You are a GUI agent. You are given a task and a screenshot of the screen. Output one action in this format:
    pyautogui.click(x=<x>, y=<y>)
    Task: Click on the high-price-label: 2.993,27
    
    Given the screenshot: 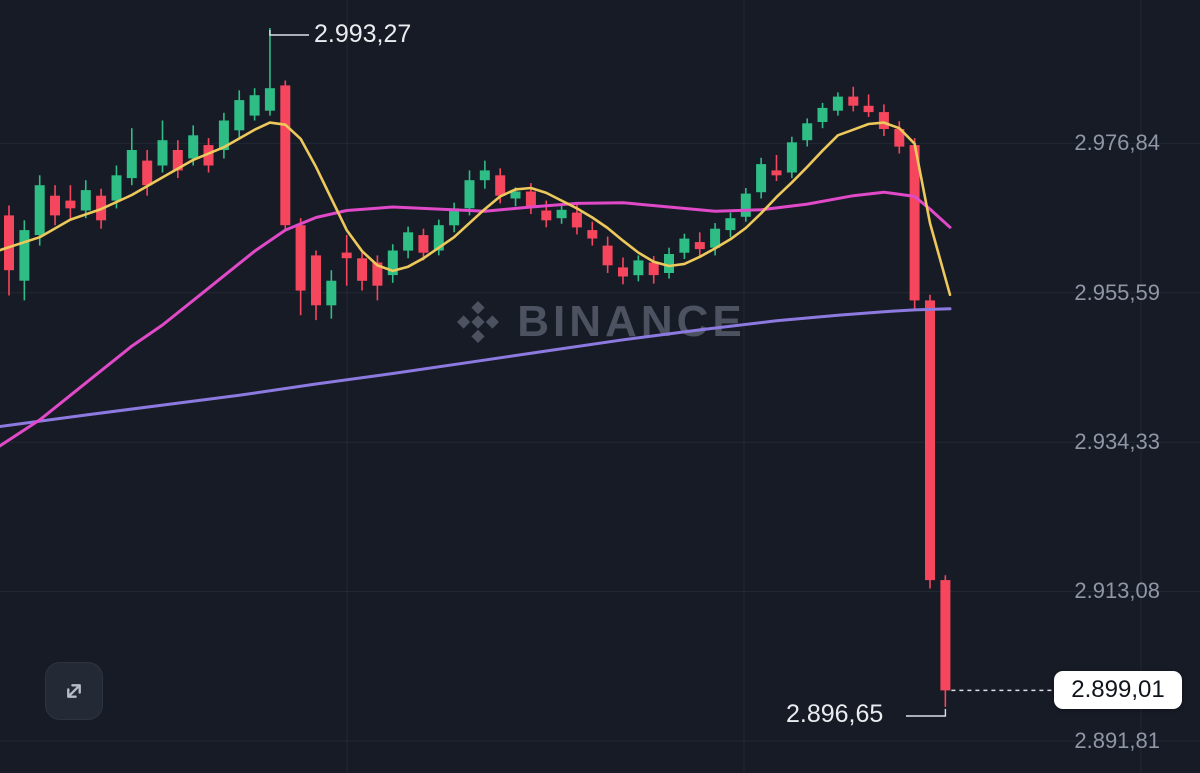 What is the action you would take?
    pyautogui.click(x=363, y=34)
    